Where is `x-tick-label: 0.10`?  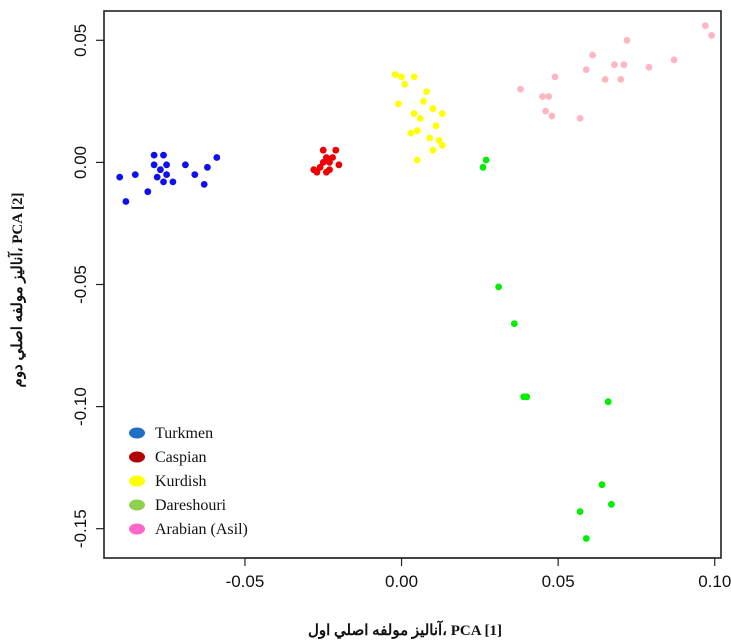 x-tick-label: 0.10 is located at coordinates (714, 581).